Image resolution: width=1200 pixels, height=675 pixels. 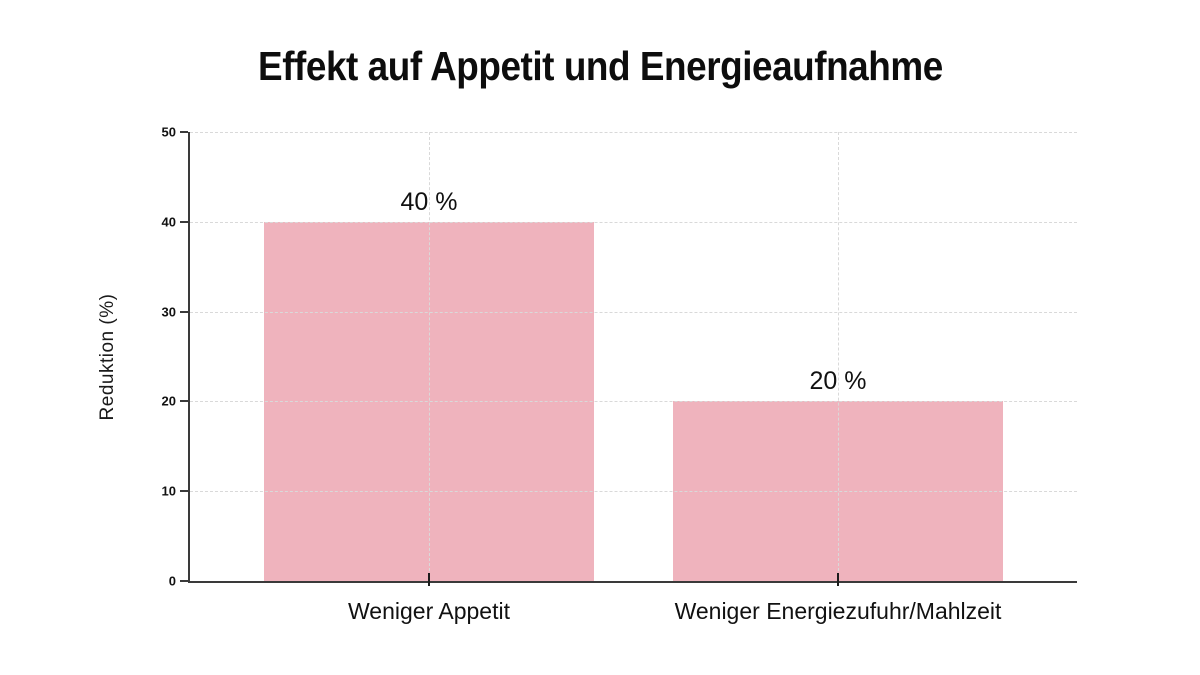 I want to click on y-tick-label-10: 10, so click(x=168, y=491).